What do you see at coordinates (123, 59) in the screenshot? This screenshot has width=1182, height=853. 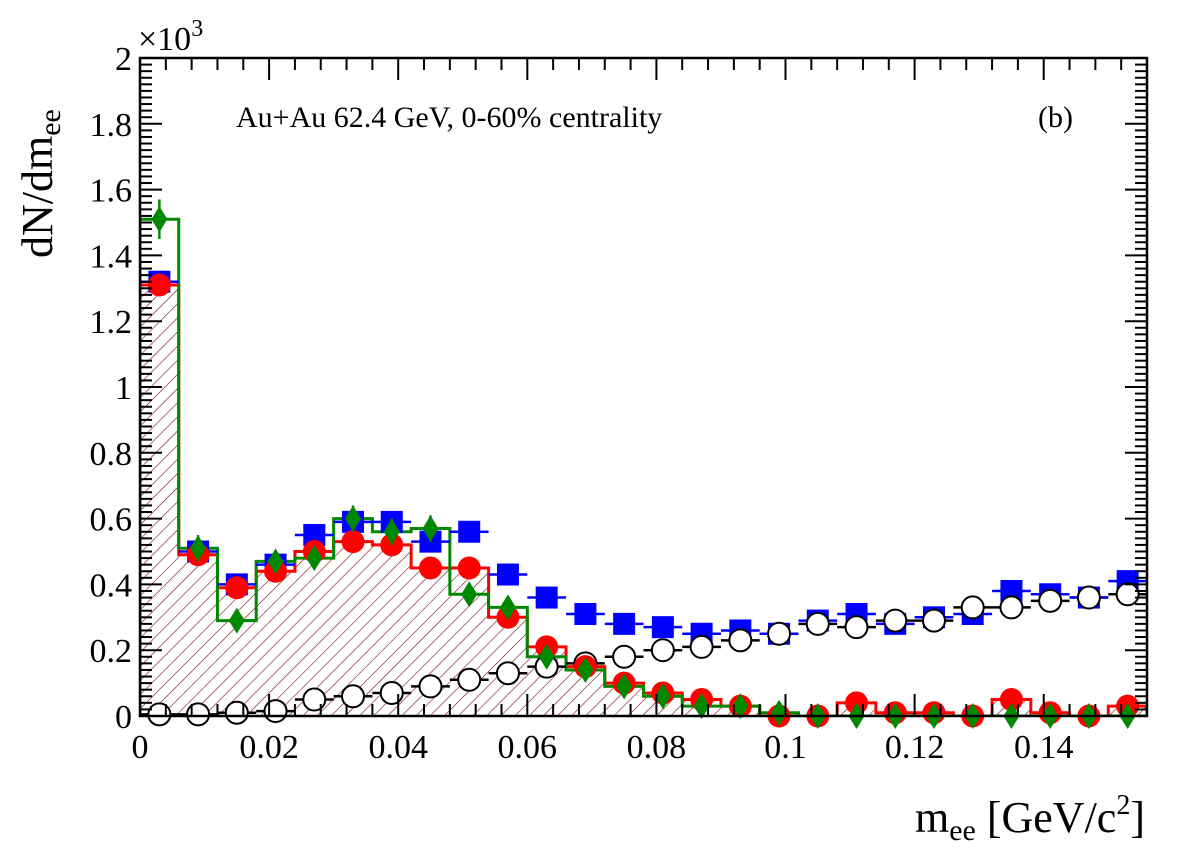 I see `y-tick-label: 2` at bounding box center [123, 59].